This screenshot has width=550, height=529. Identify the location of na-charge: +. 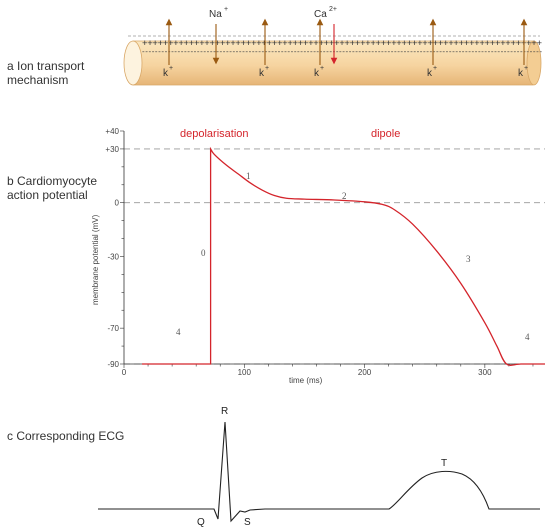
(226, 9).